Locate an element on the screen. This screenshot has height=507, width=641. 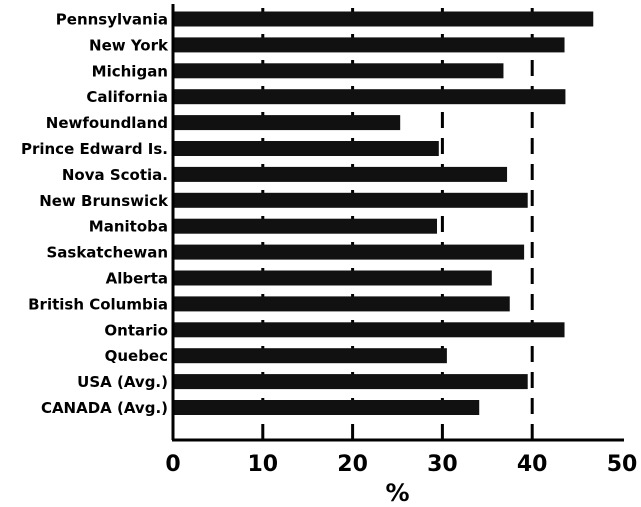
category-label: Saskatchewan is located at coordinates (107, 253).